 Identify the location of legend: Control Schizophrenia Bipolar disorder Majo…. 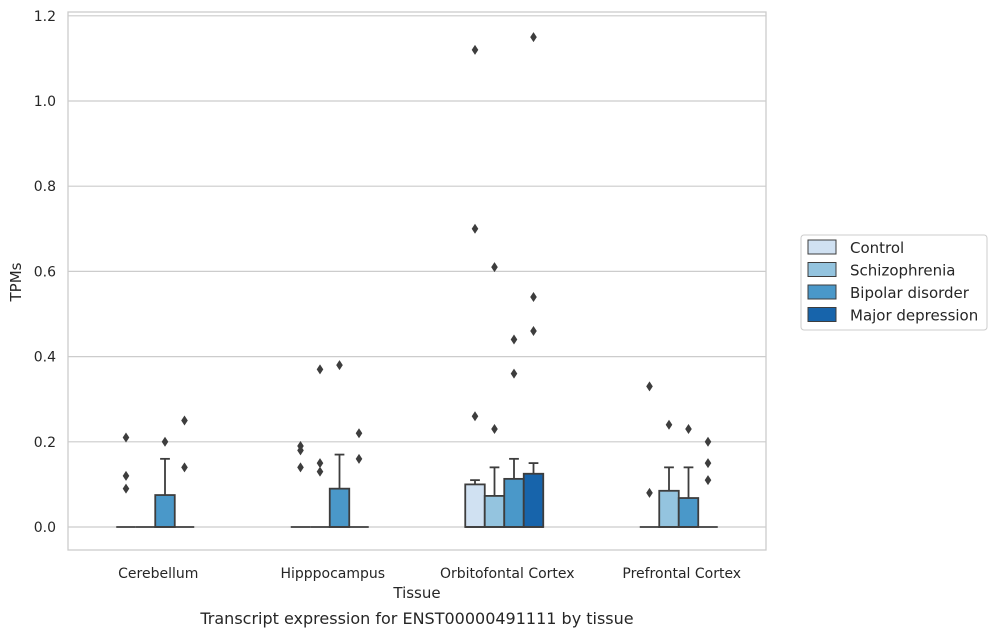
(894, 282).